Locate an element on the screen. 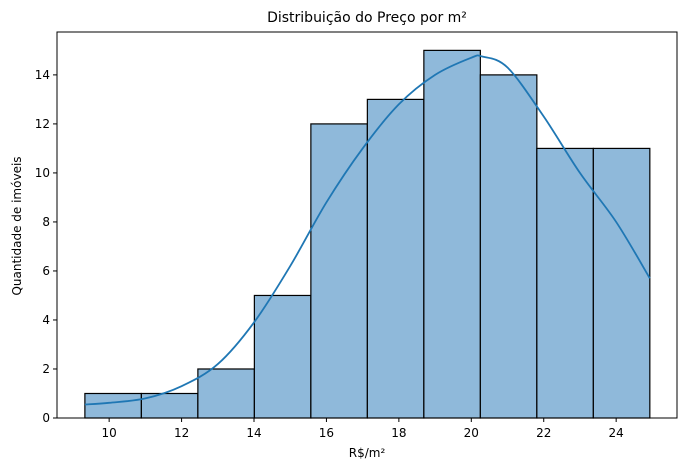 The image size is (686, 470). x-tick-label: 12 is located at coordinates (181, 433).